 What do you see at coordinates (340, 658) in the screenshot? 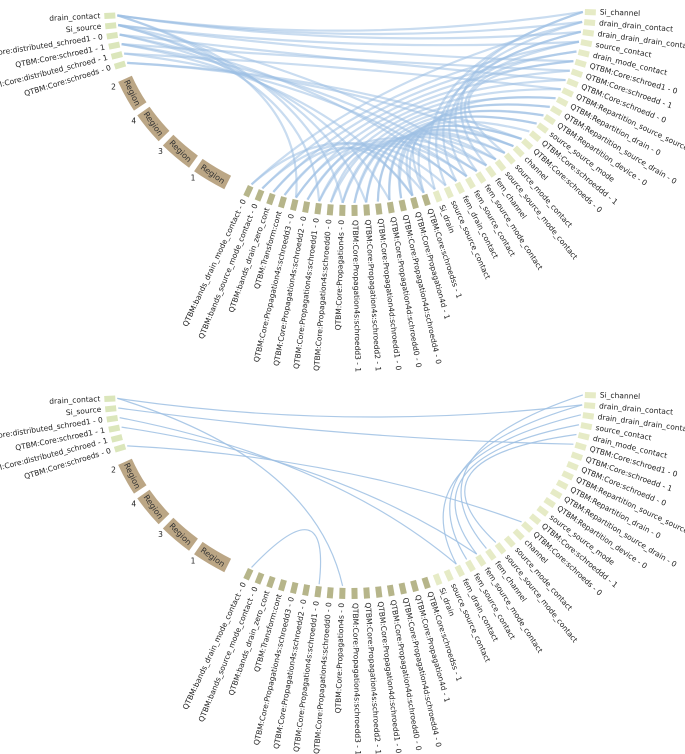
I see `node-label: QTBM:Core:Propagation4s - 0` at bounding box center [340, 658].